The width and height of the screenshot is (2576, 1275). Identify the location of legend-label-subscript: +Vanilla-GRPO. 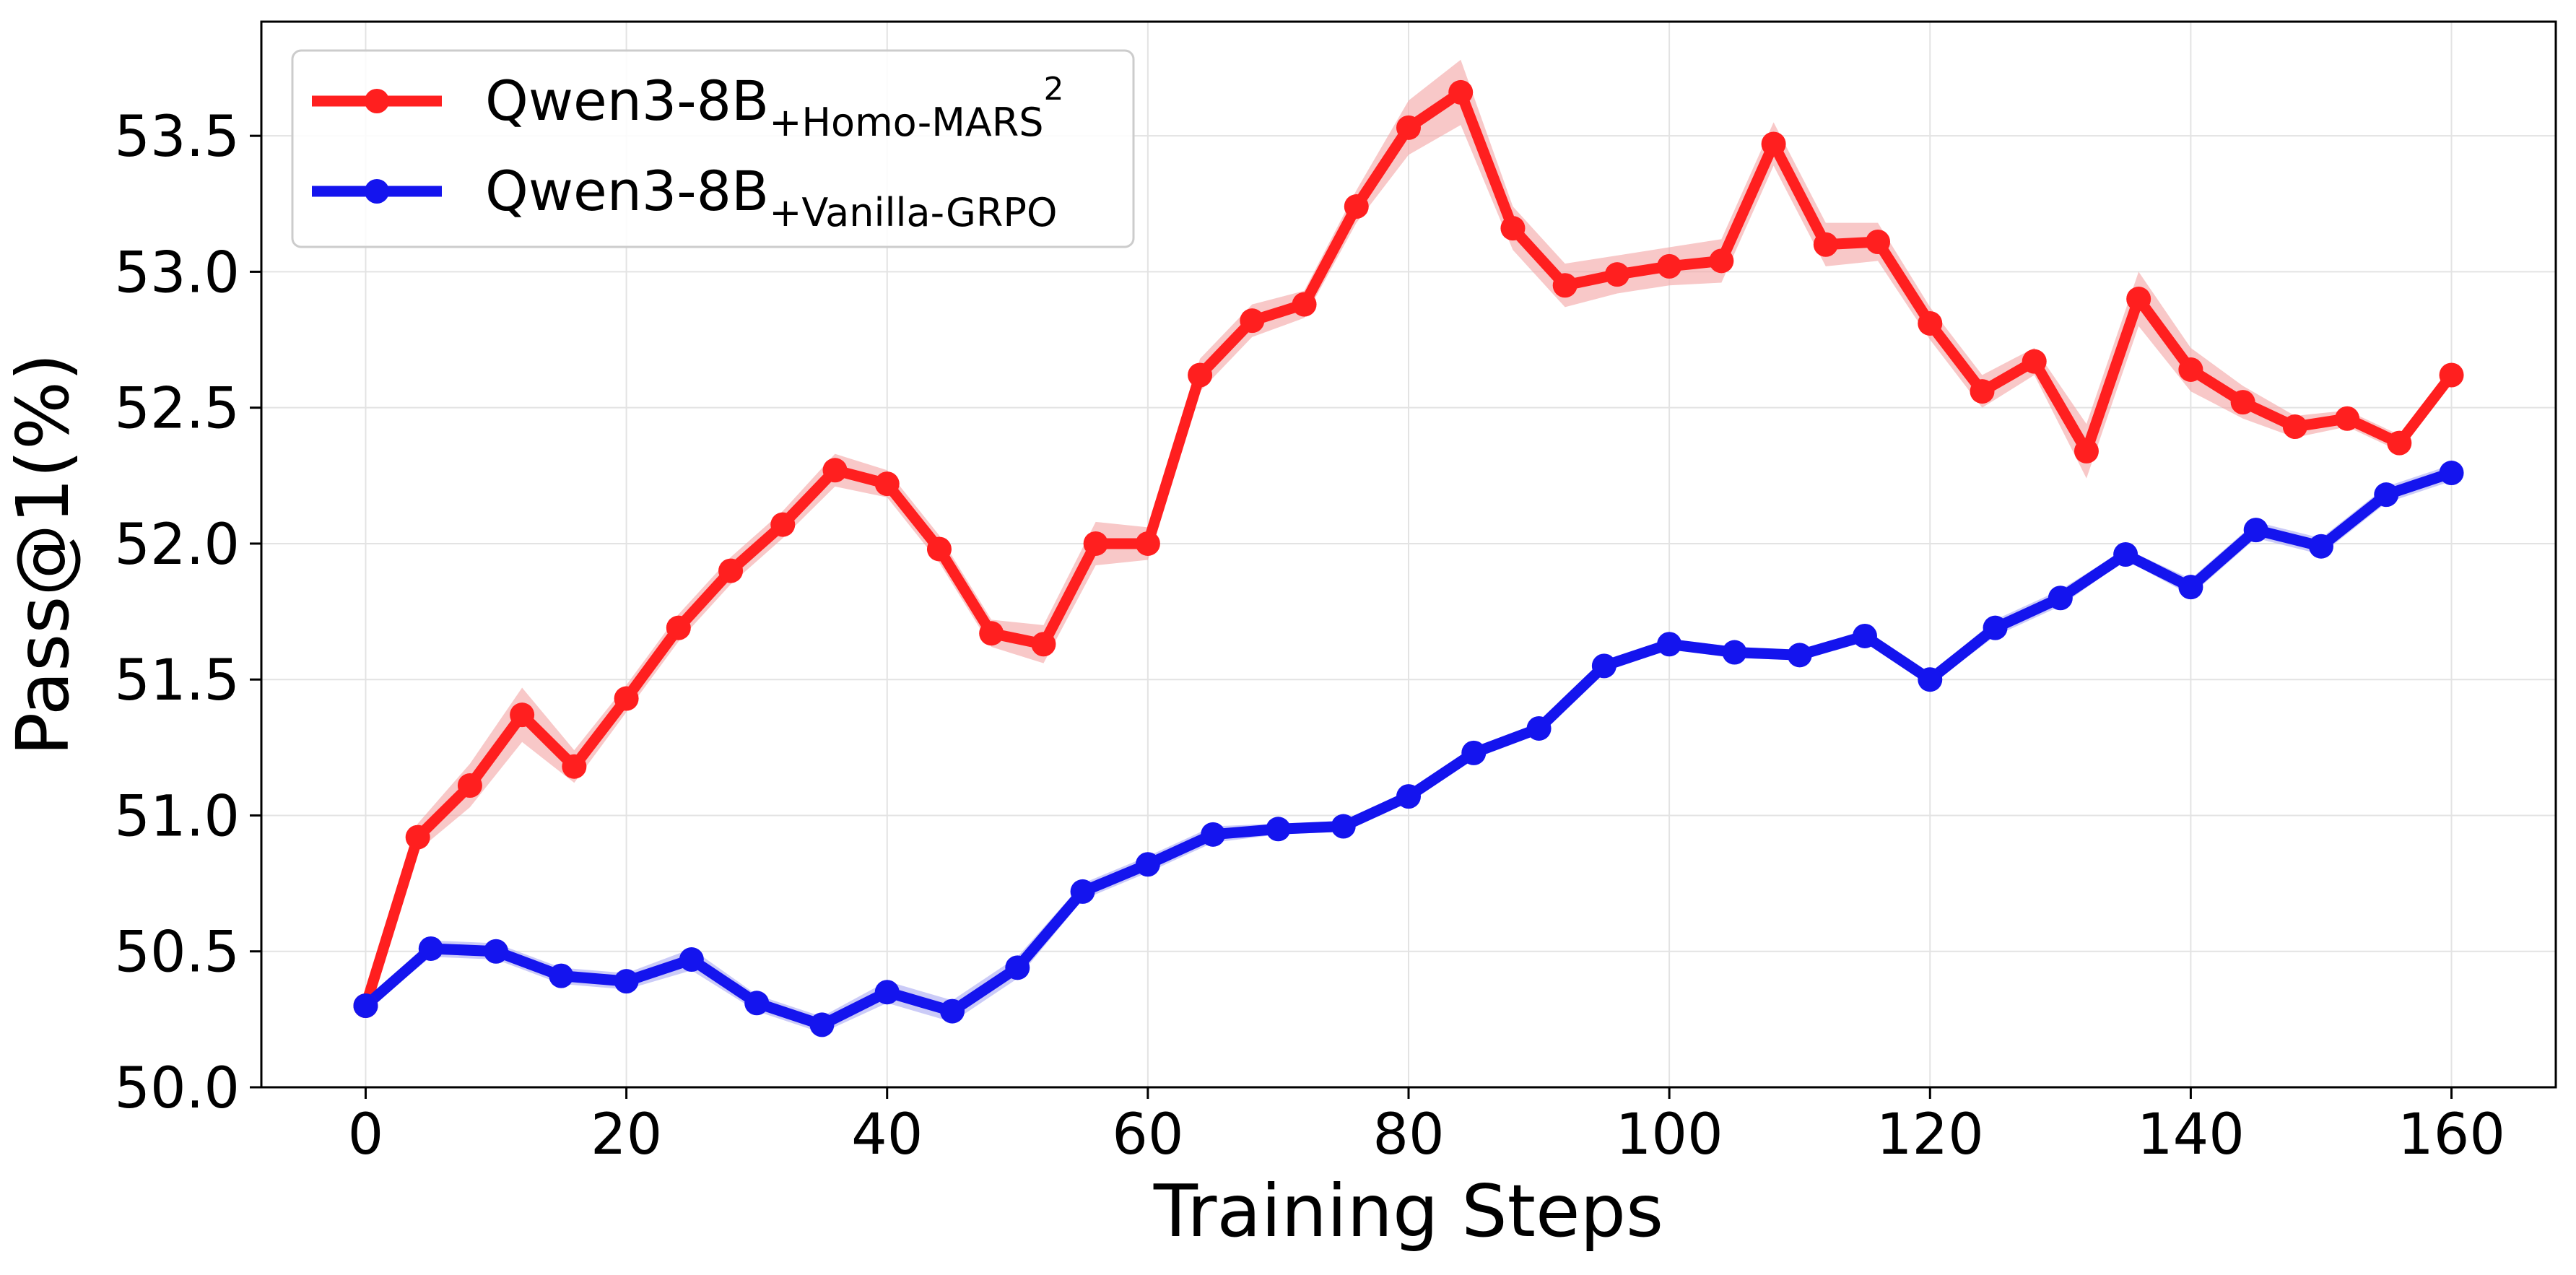
(913, 212).